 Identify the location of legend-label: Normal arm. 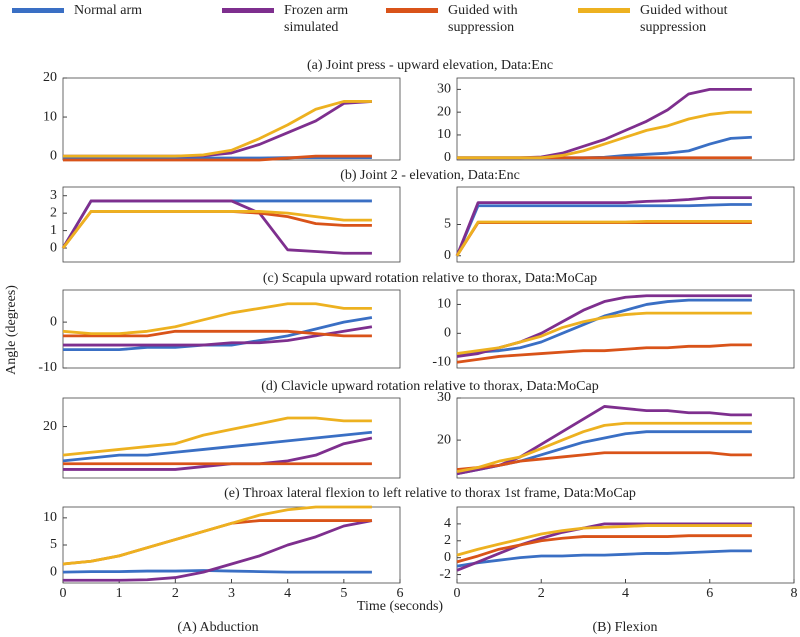
(108, 10).